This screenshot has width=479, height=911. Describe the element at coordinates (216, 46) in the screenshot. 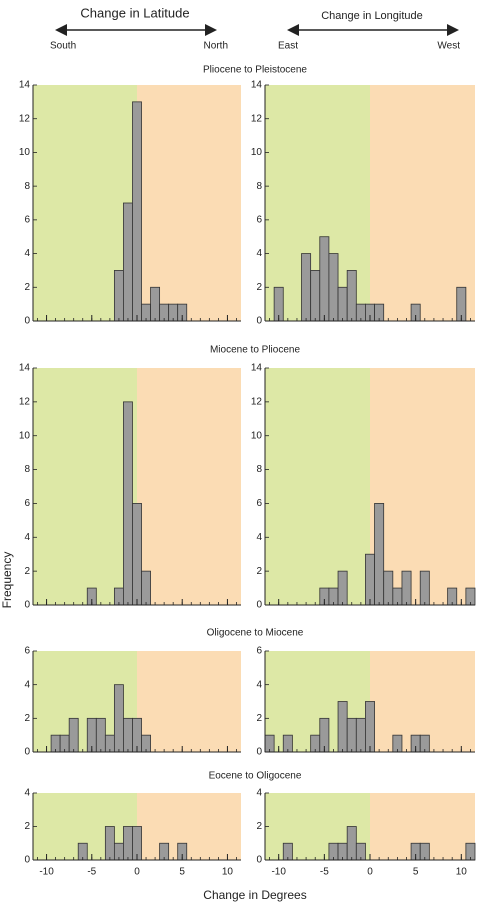

I see `lat-right: North` at that location.